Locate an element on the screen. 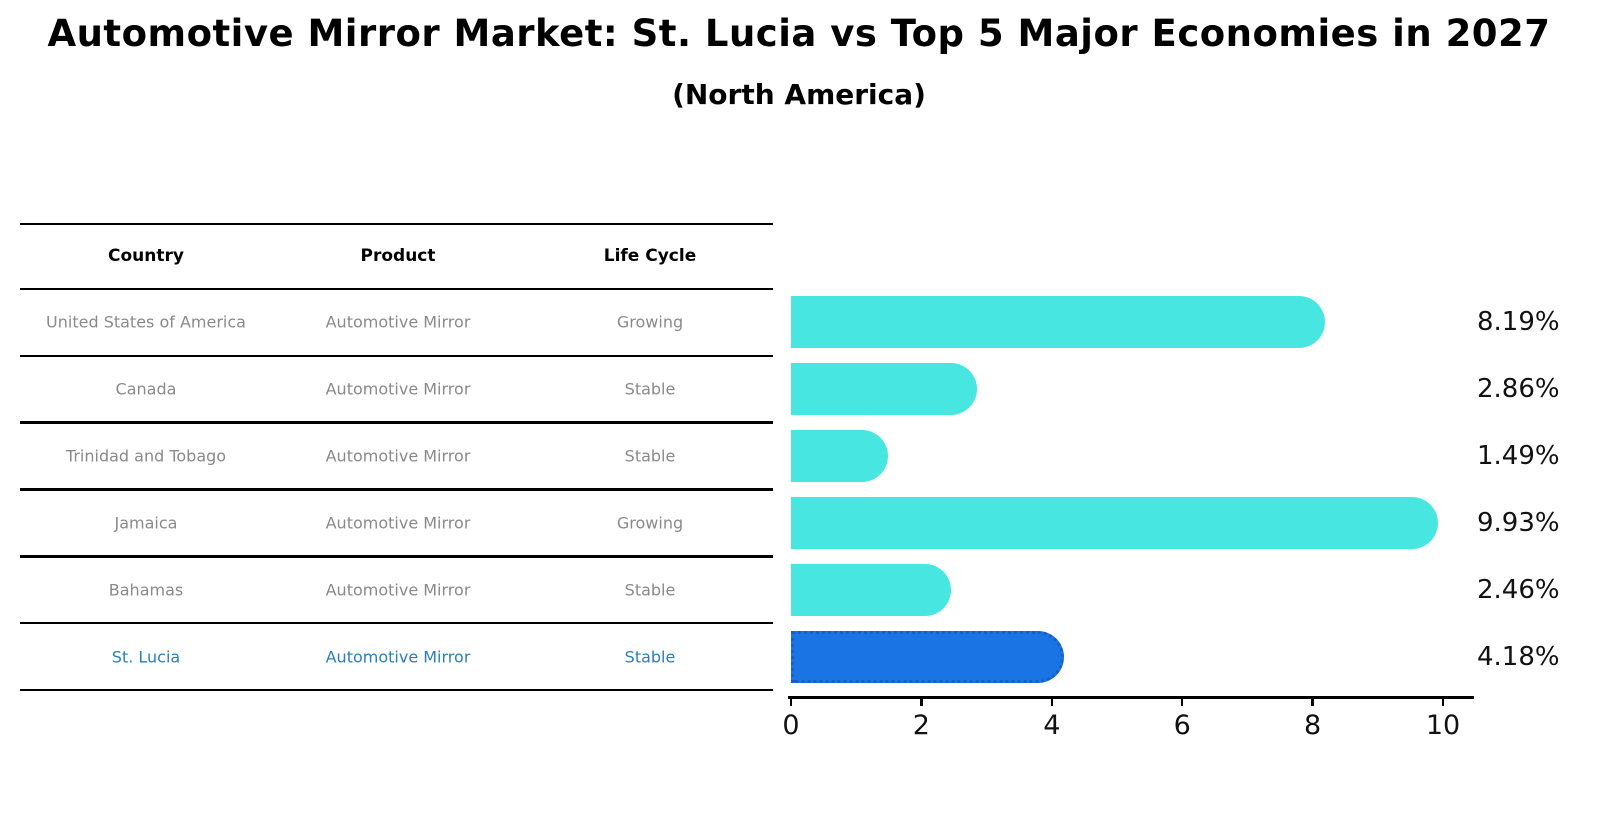 The image size is (1598, 823). bar-trinidad-and-tobago is located at coordinates (840, 456).